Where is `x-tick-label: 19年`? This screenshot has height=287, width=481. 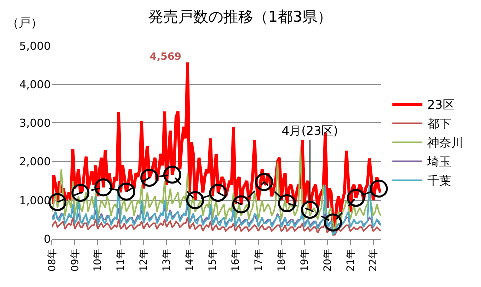 x-tick-label: 19年 is located at coordinates (304, 260).